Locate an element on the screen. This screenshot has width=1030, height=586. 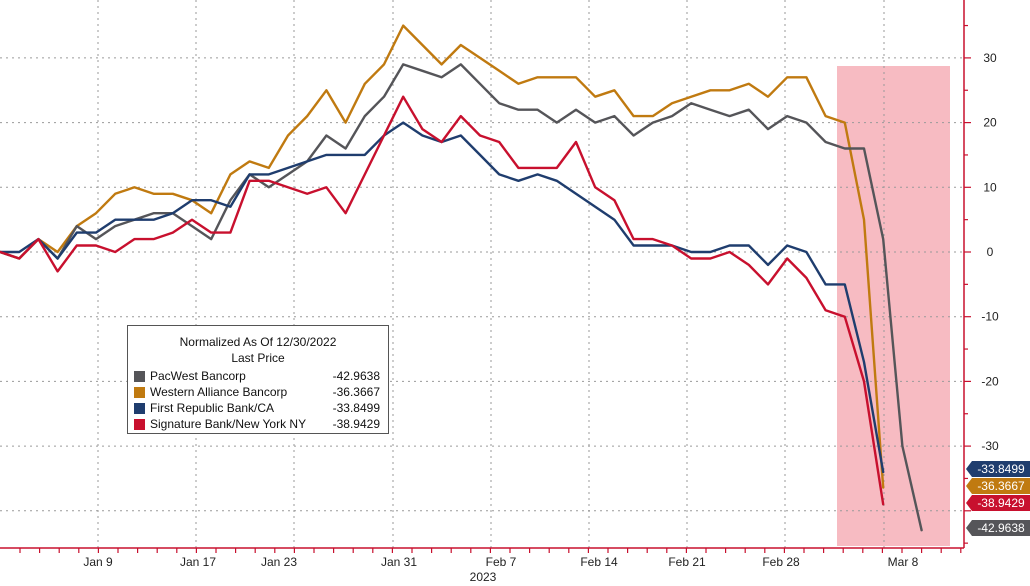
y-tick-label: 0 is located at coordinates (990, 252).